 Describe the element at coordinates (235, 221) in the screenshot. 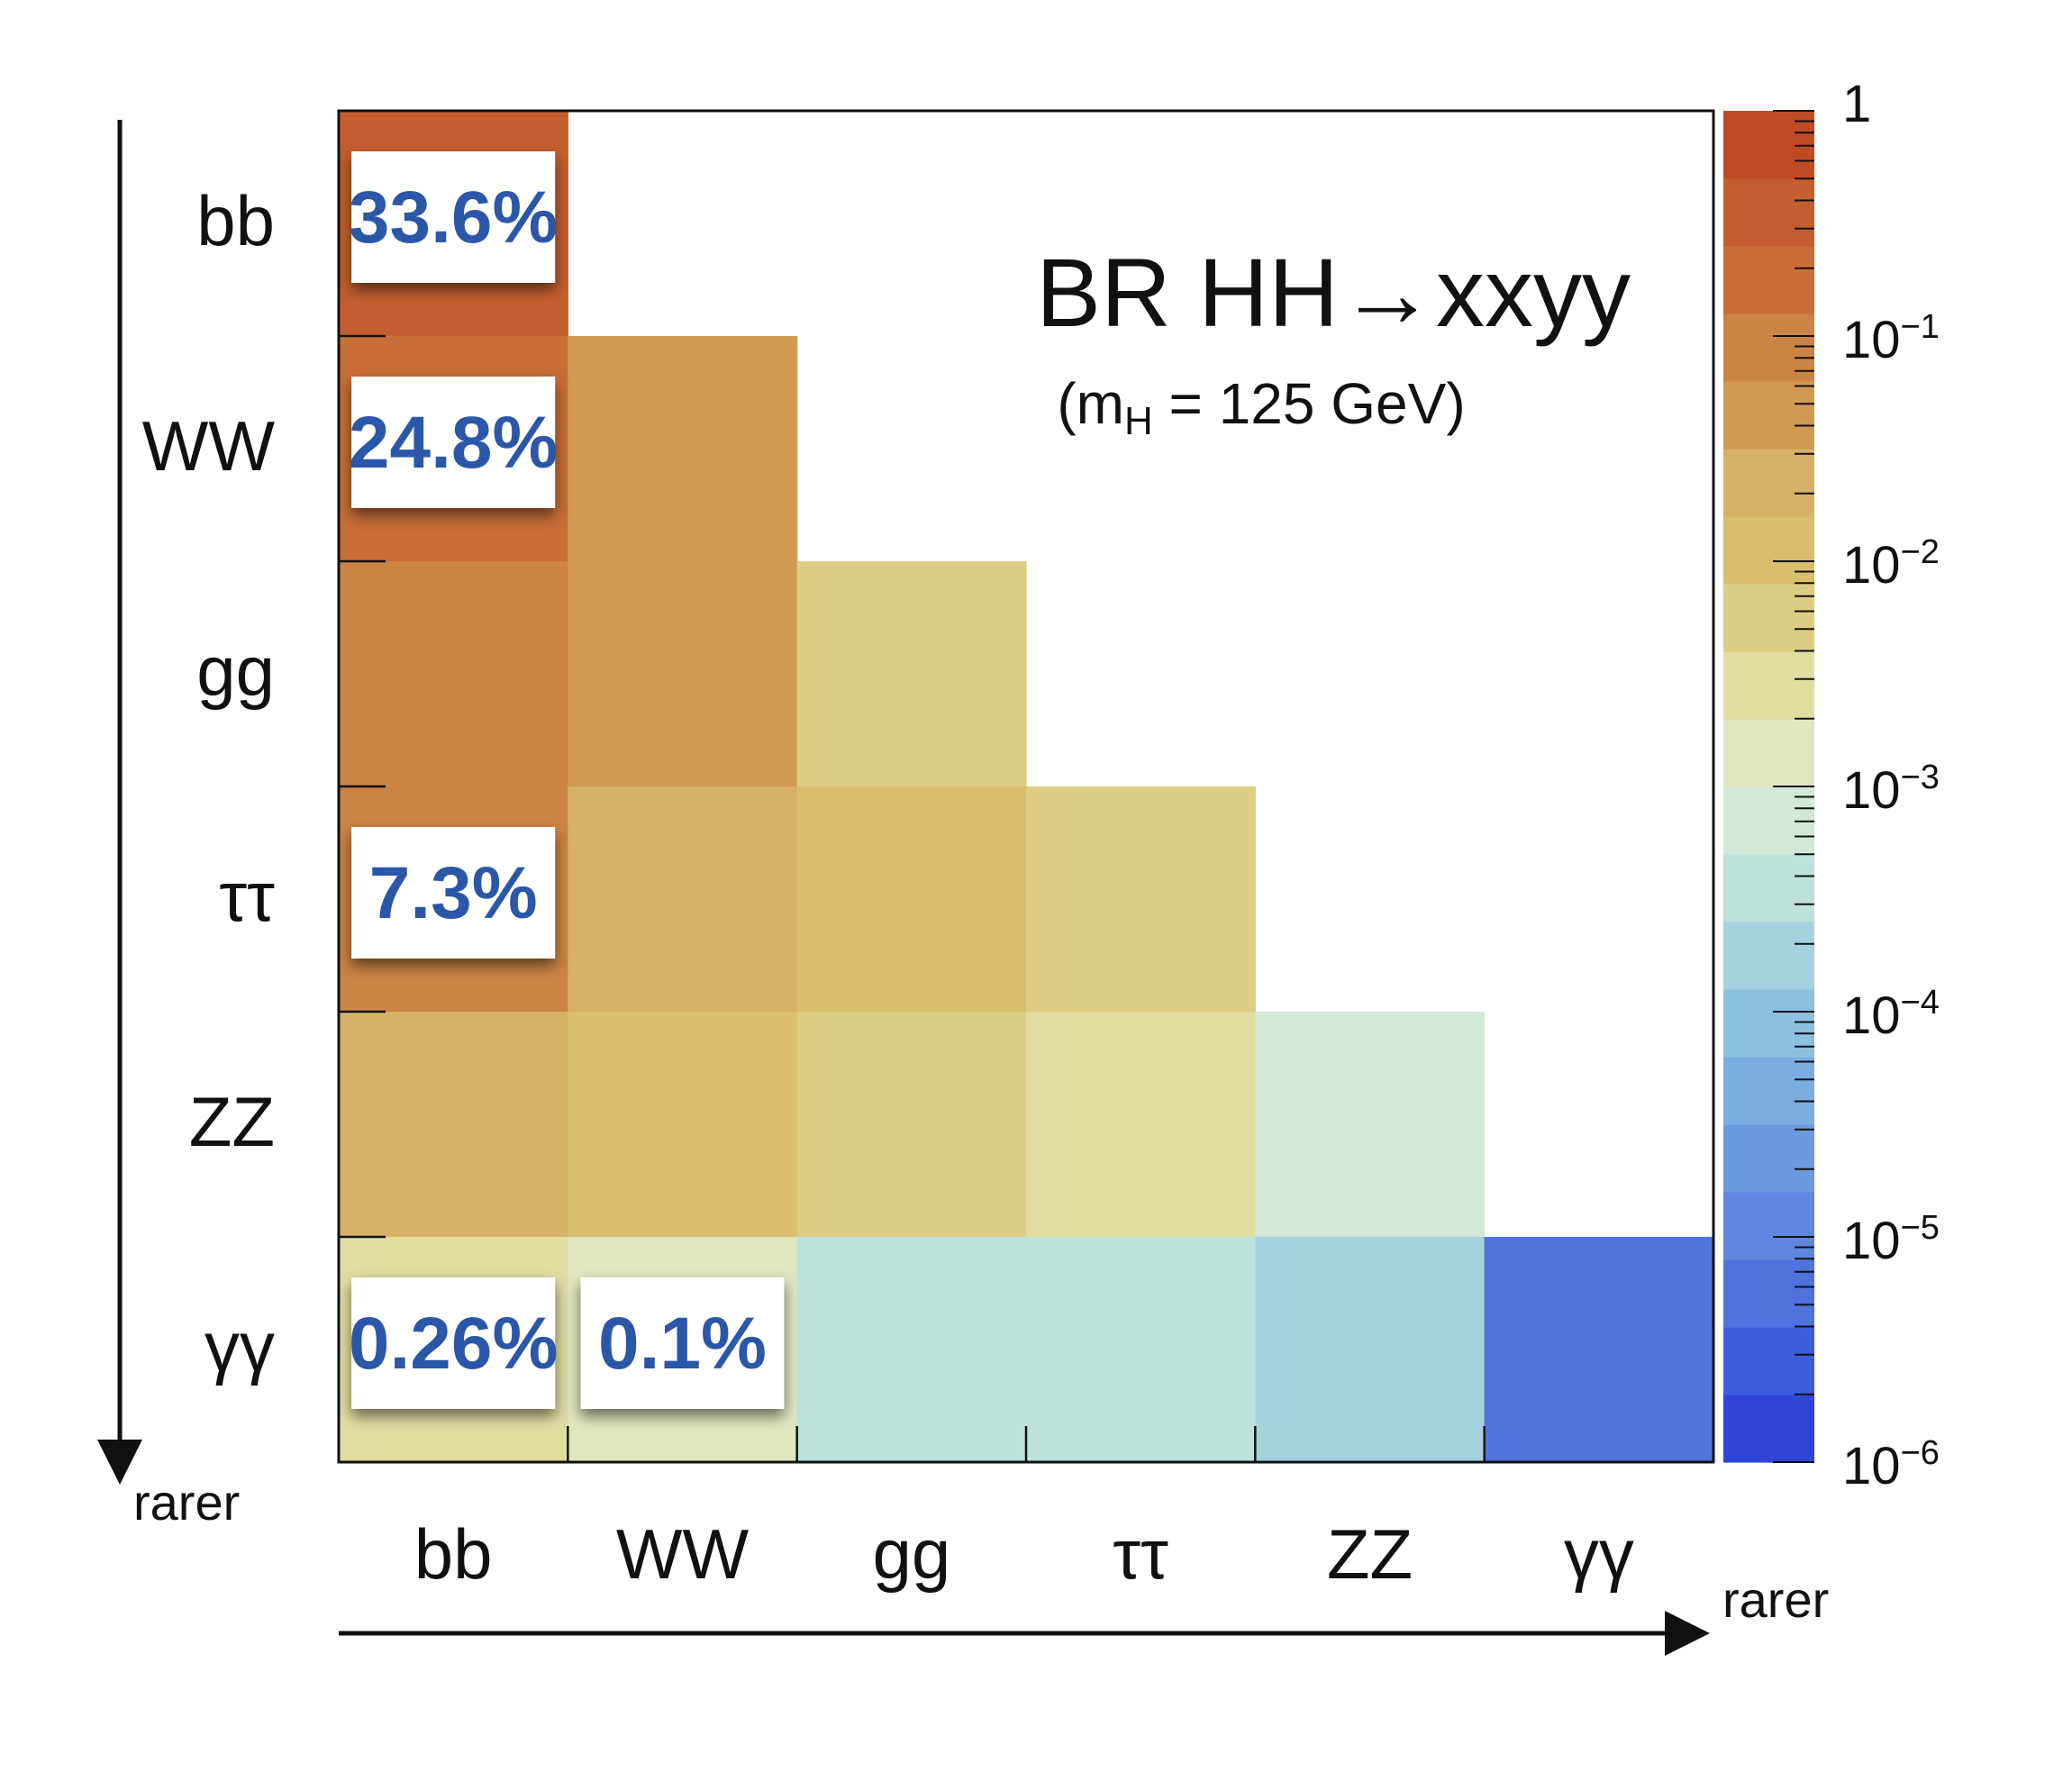

I see `row-label-0: bb` at that location.